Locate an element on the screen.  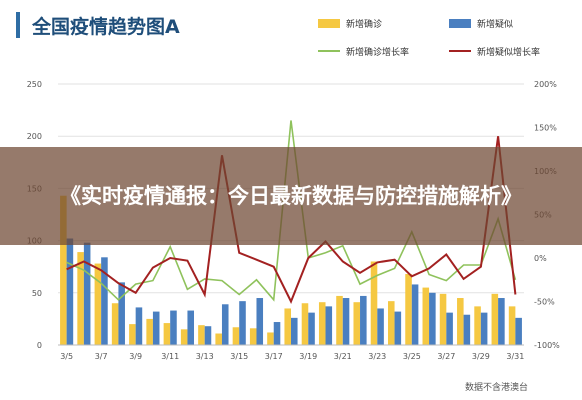
y-right-tick-label: 150% is located at coordinates (545, 128).